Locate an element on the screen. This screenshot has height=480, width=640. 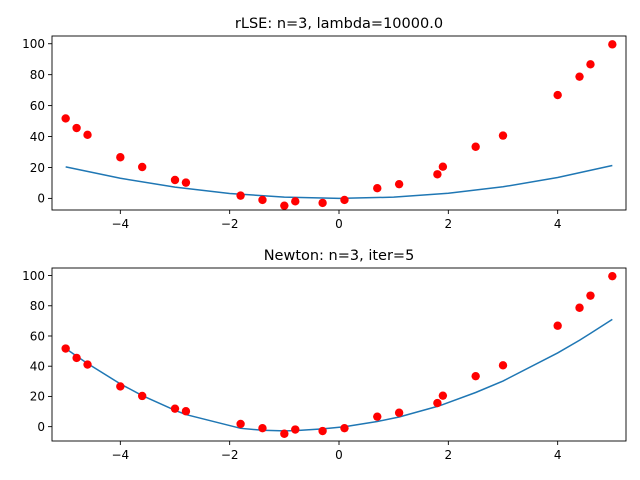
chart-title: rLSE: n=3, lambda=10000.0 is located at coordinates (339, 24).